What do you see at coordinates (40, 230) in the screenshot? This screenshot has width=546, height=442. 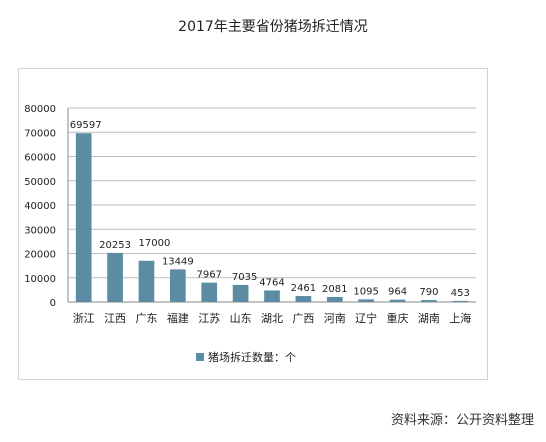 I see `y-tick-label: 30000` at bounding box center [40, 230].